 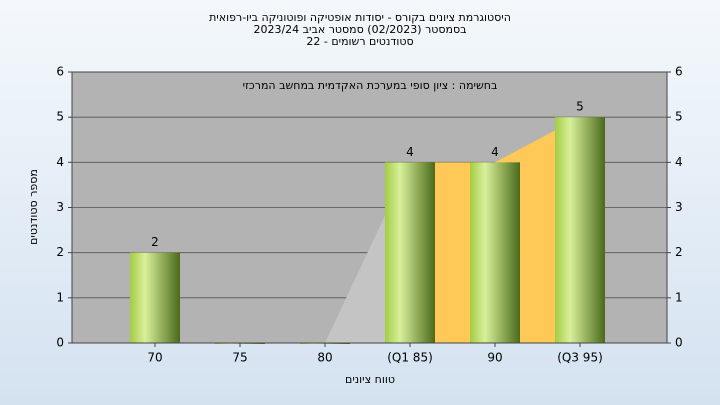 What do you see at coordinates (359, 29) in the screenshot?
I see `chart-title: בסמסטר (02/2023) סמסטר אביב 2023/24` at bounding box center [359, 29].